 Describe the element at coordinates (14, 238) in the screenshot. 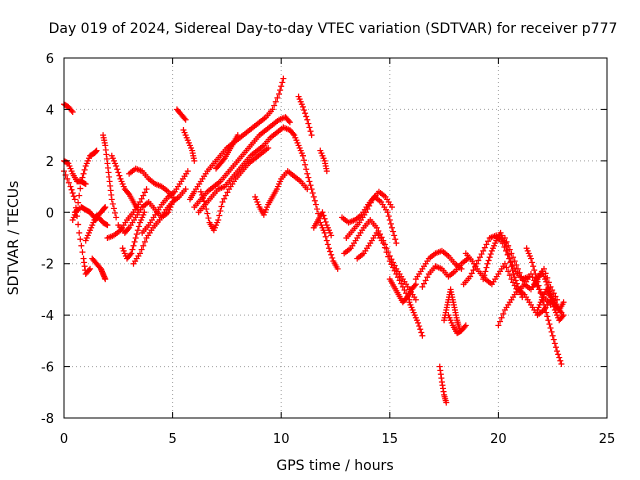

I see `y-axis-label: SDTVAR / TECUs` at that location.